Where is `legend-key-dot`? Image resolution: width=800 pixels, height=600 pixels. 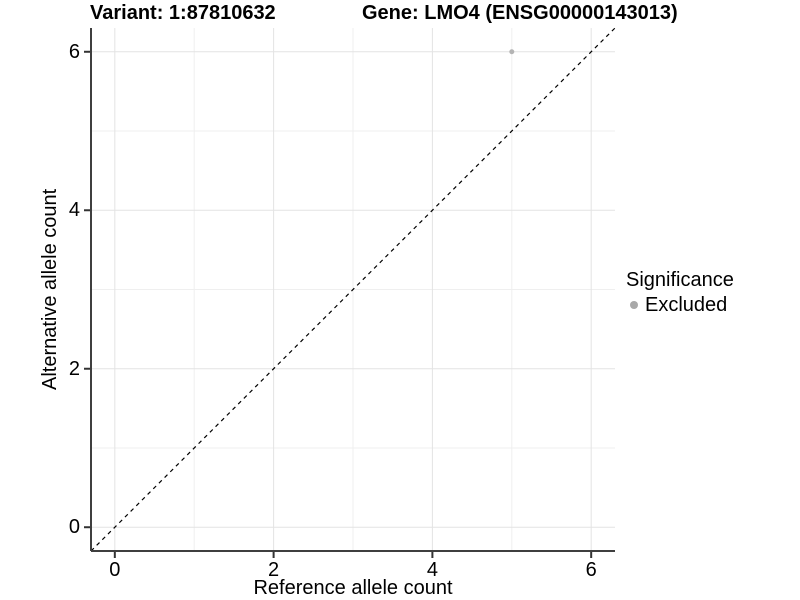 legend-key-dot is located at coordinates (634, 305).